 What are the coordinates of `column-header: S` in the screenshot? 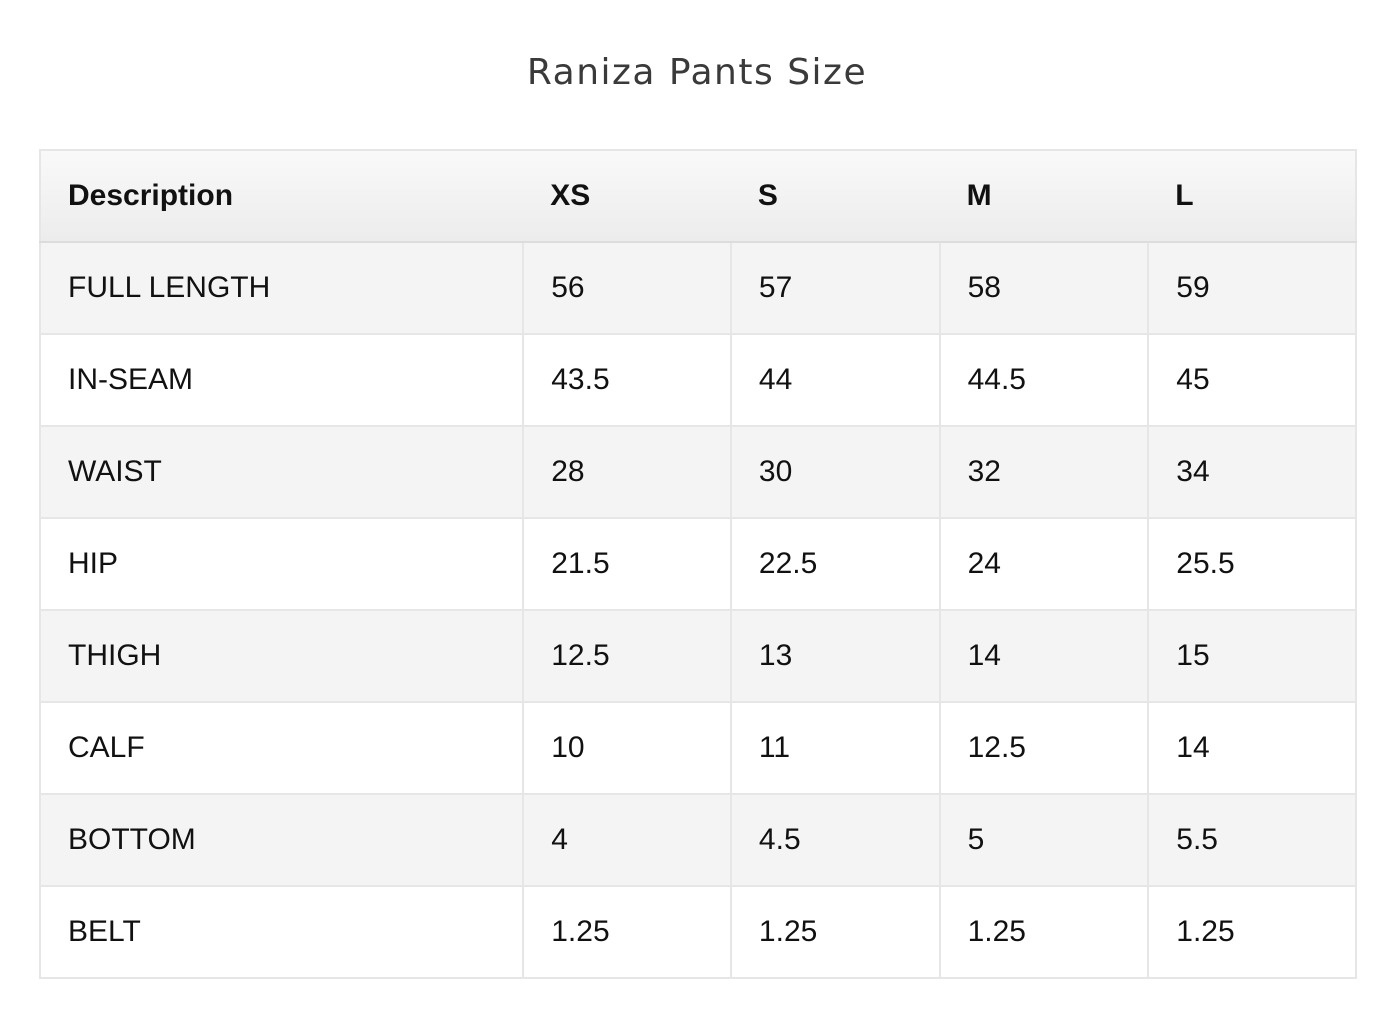 It's located at (835, 196).